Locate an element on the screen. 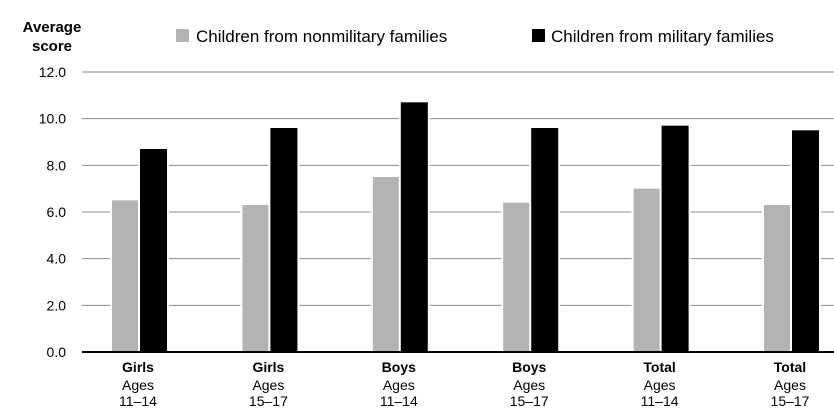 The width and height of the screenshot is (834, 408). y-tick-label: 10.0 is located at coordinates (52, 119).